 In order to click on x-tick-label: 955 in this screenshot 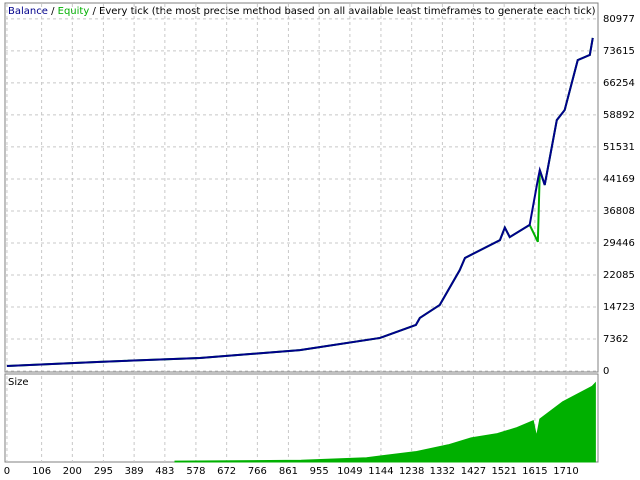, I will do `click(319, 471)`.